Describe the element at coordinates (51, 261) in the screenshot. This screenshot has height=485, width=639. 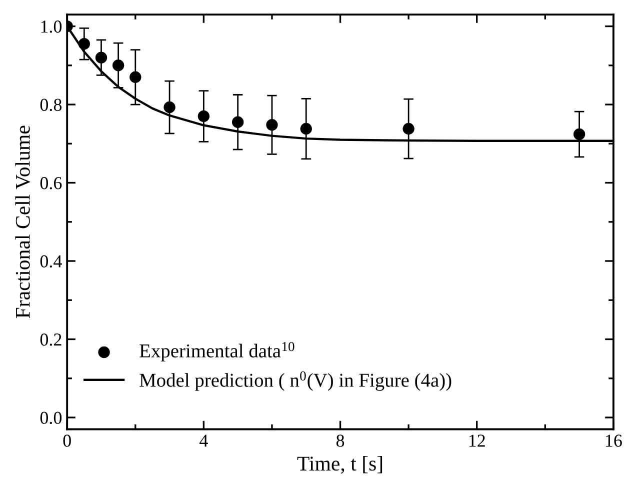
I see `y-tick-label: 0.4` at that location.